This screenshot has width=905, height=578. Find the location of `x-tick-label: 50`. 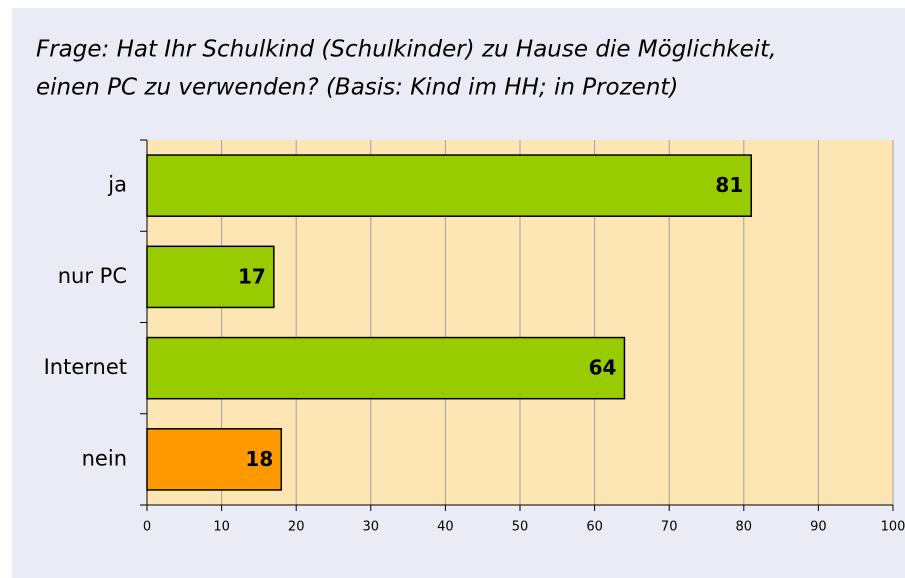

x-tick-label: 50 is located at coordinates (520, 527).